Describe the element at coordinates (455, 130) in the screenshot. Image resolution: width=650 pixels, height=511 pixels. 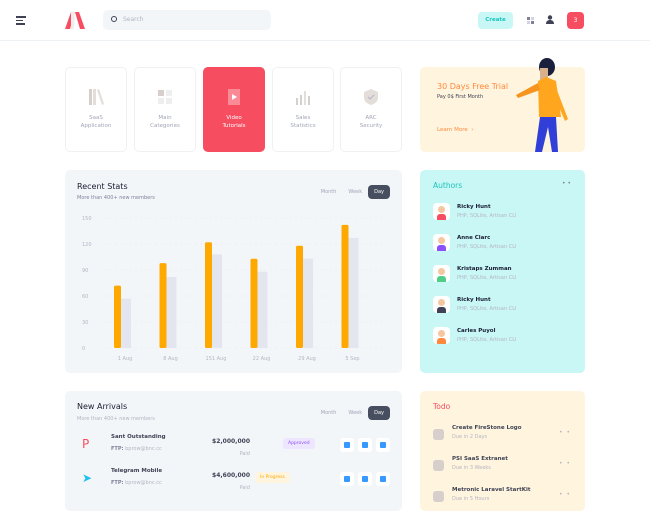
I see `learn-more-link: Learn More ›` at that location.